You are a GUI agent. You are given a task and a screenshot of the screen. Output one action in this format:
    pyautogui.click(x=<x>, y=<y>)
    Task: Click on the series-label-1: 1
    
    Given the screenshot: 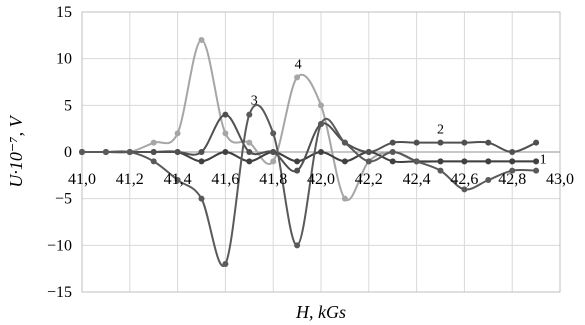 What is the action you would take?
    pyautogui.click(x=543, y=159)
    